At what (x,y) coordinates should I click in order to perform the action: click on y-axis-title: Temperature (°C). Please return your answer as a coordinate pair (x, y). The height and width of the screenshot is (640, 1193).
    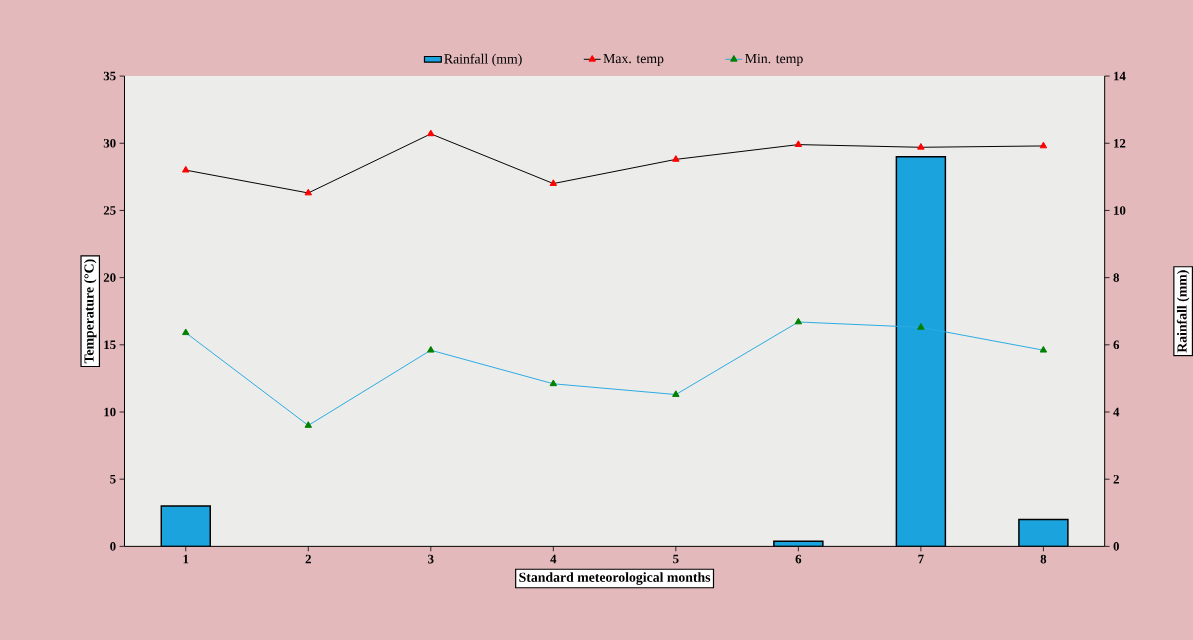
    Looking at the image, I should click on (90, 311).